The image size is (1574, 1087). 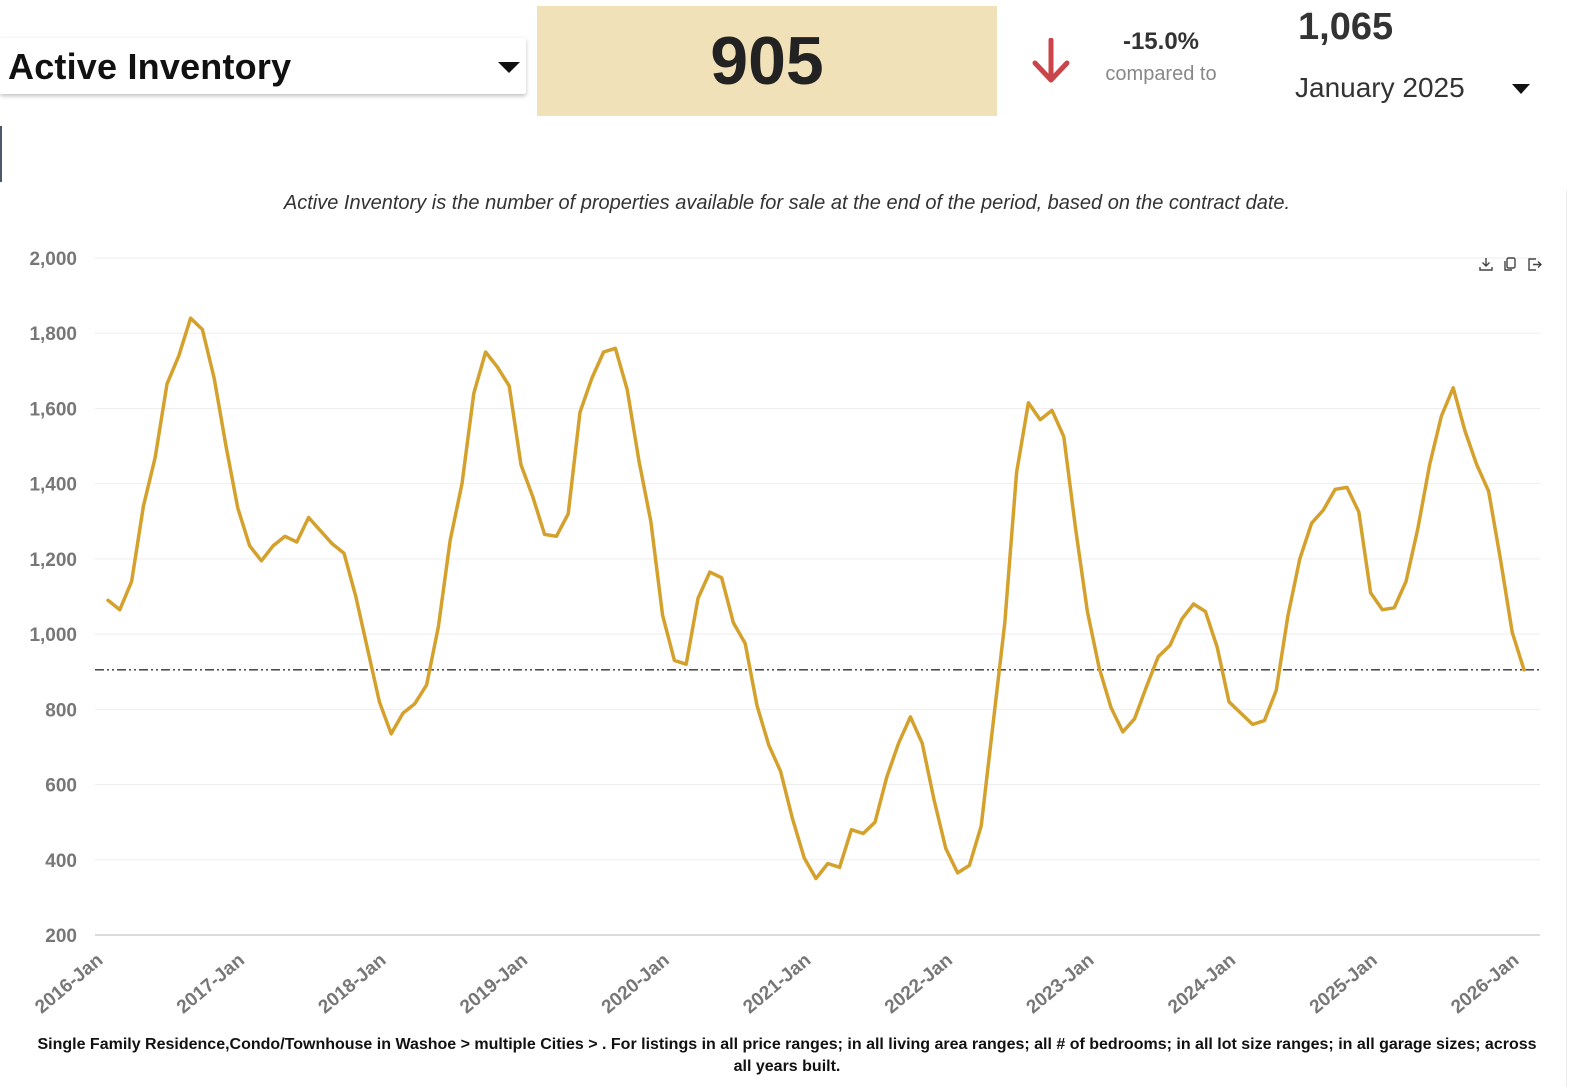 I want to click on x-tick-label: 2020-Jan, so click(x=636, y=984).